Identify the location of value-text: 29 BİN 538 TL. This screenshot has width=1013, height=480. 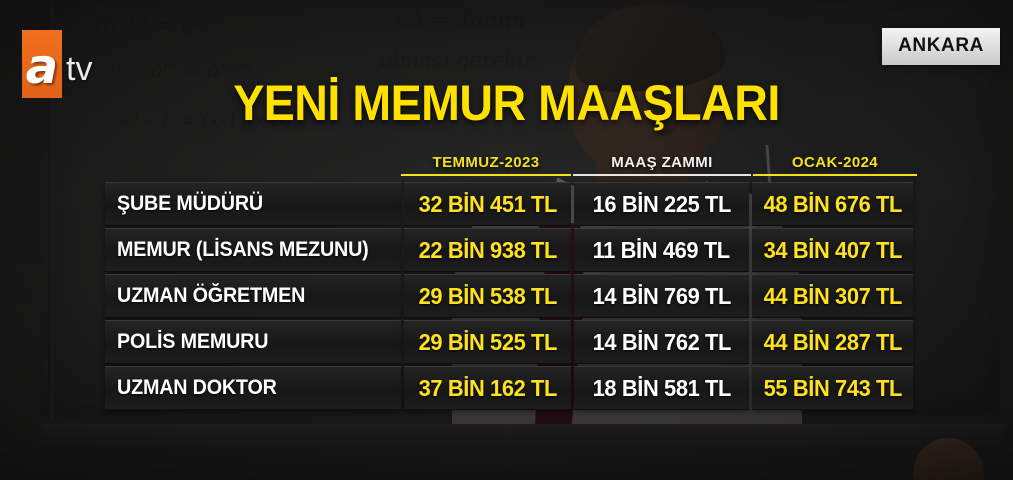
(487, 295).